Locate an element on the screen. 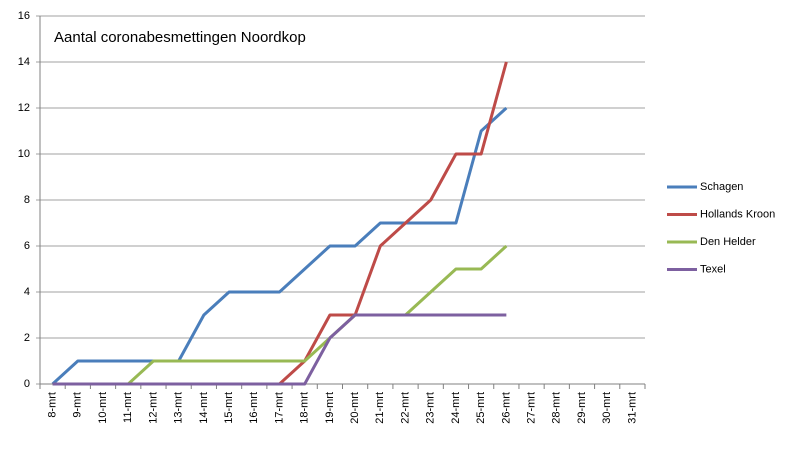  y-tick-label: 6 is located at coordinates (27, 246).